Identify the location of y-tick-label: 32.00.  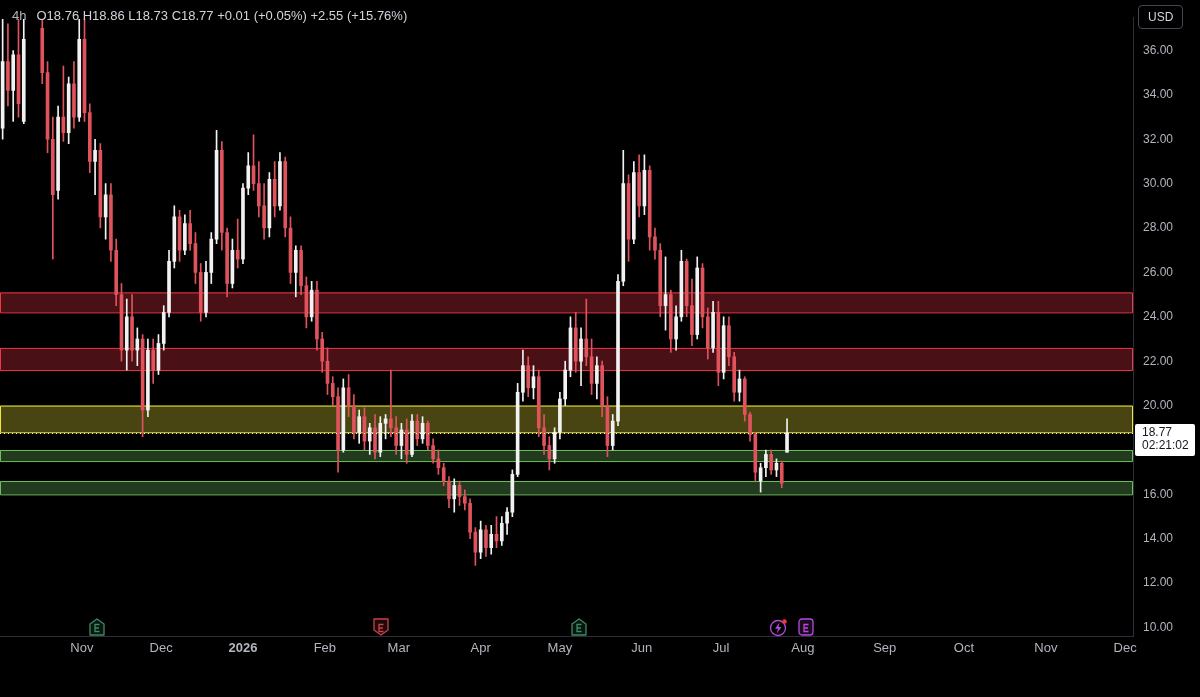
(1158, 138).